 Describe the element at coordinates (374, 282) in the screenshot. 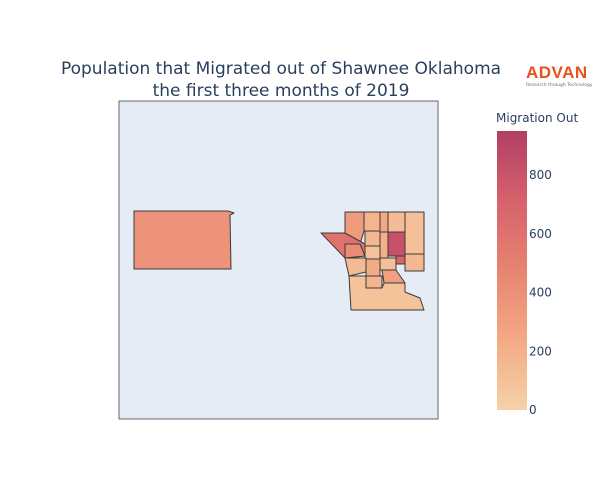

I see `region-south-zone-e` at that location.